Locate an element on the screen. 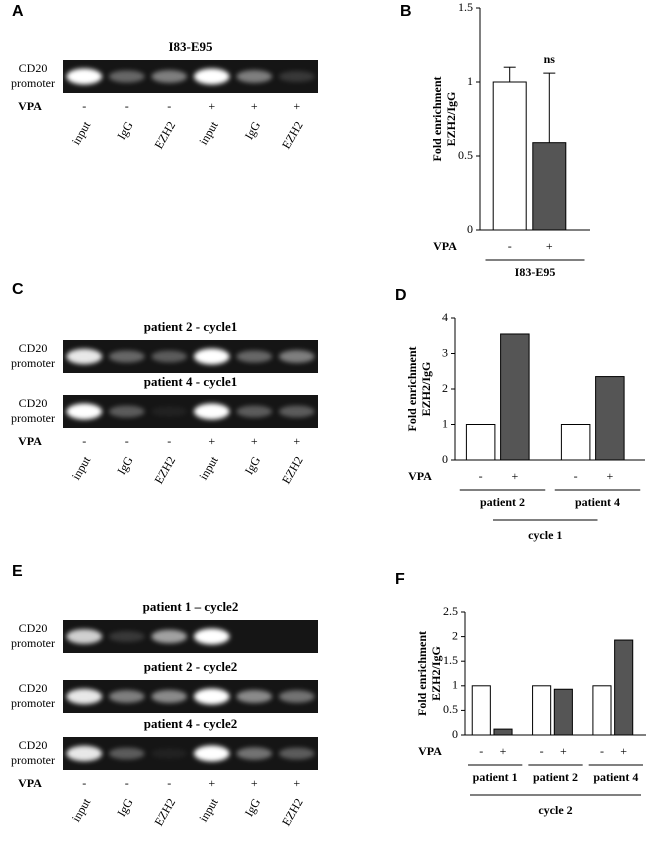  panel-label: E is located at coordinates (17, 571).